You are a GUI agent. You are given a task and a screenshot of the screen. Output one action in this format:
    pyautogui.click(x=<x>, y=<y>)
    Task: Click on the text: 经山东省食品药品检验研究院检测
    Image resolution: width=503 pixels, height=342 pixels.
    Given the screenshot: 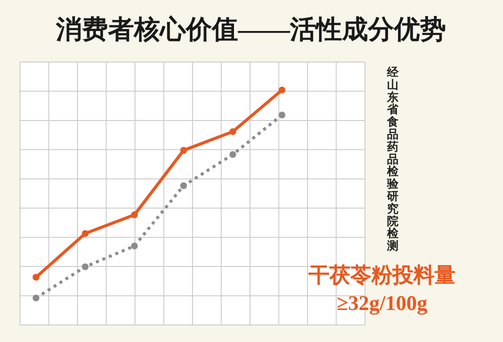 What is the action you would take?
    pyautogui.click(x=393, y=159)
    